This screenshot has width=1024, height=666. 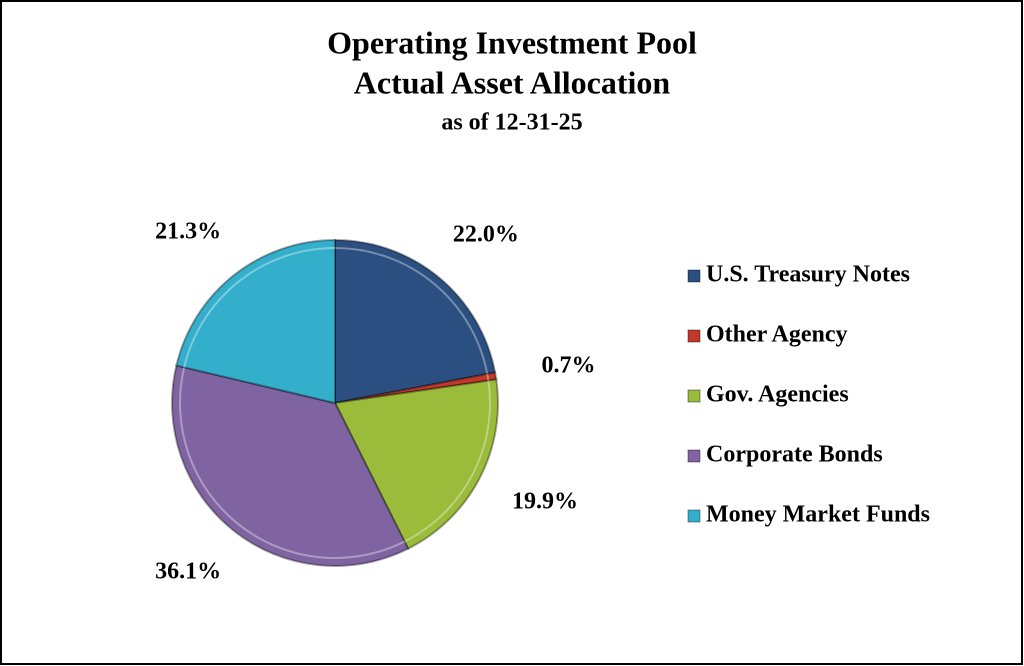 What do you see at coordinates (188, 572) in the screenshot?
I see `data-label: 36.1%` at bounding box center [188, 572].